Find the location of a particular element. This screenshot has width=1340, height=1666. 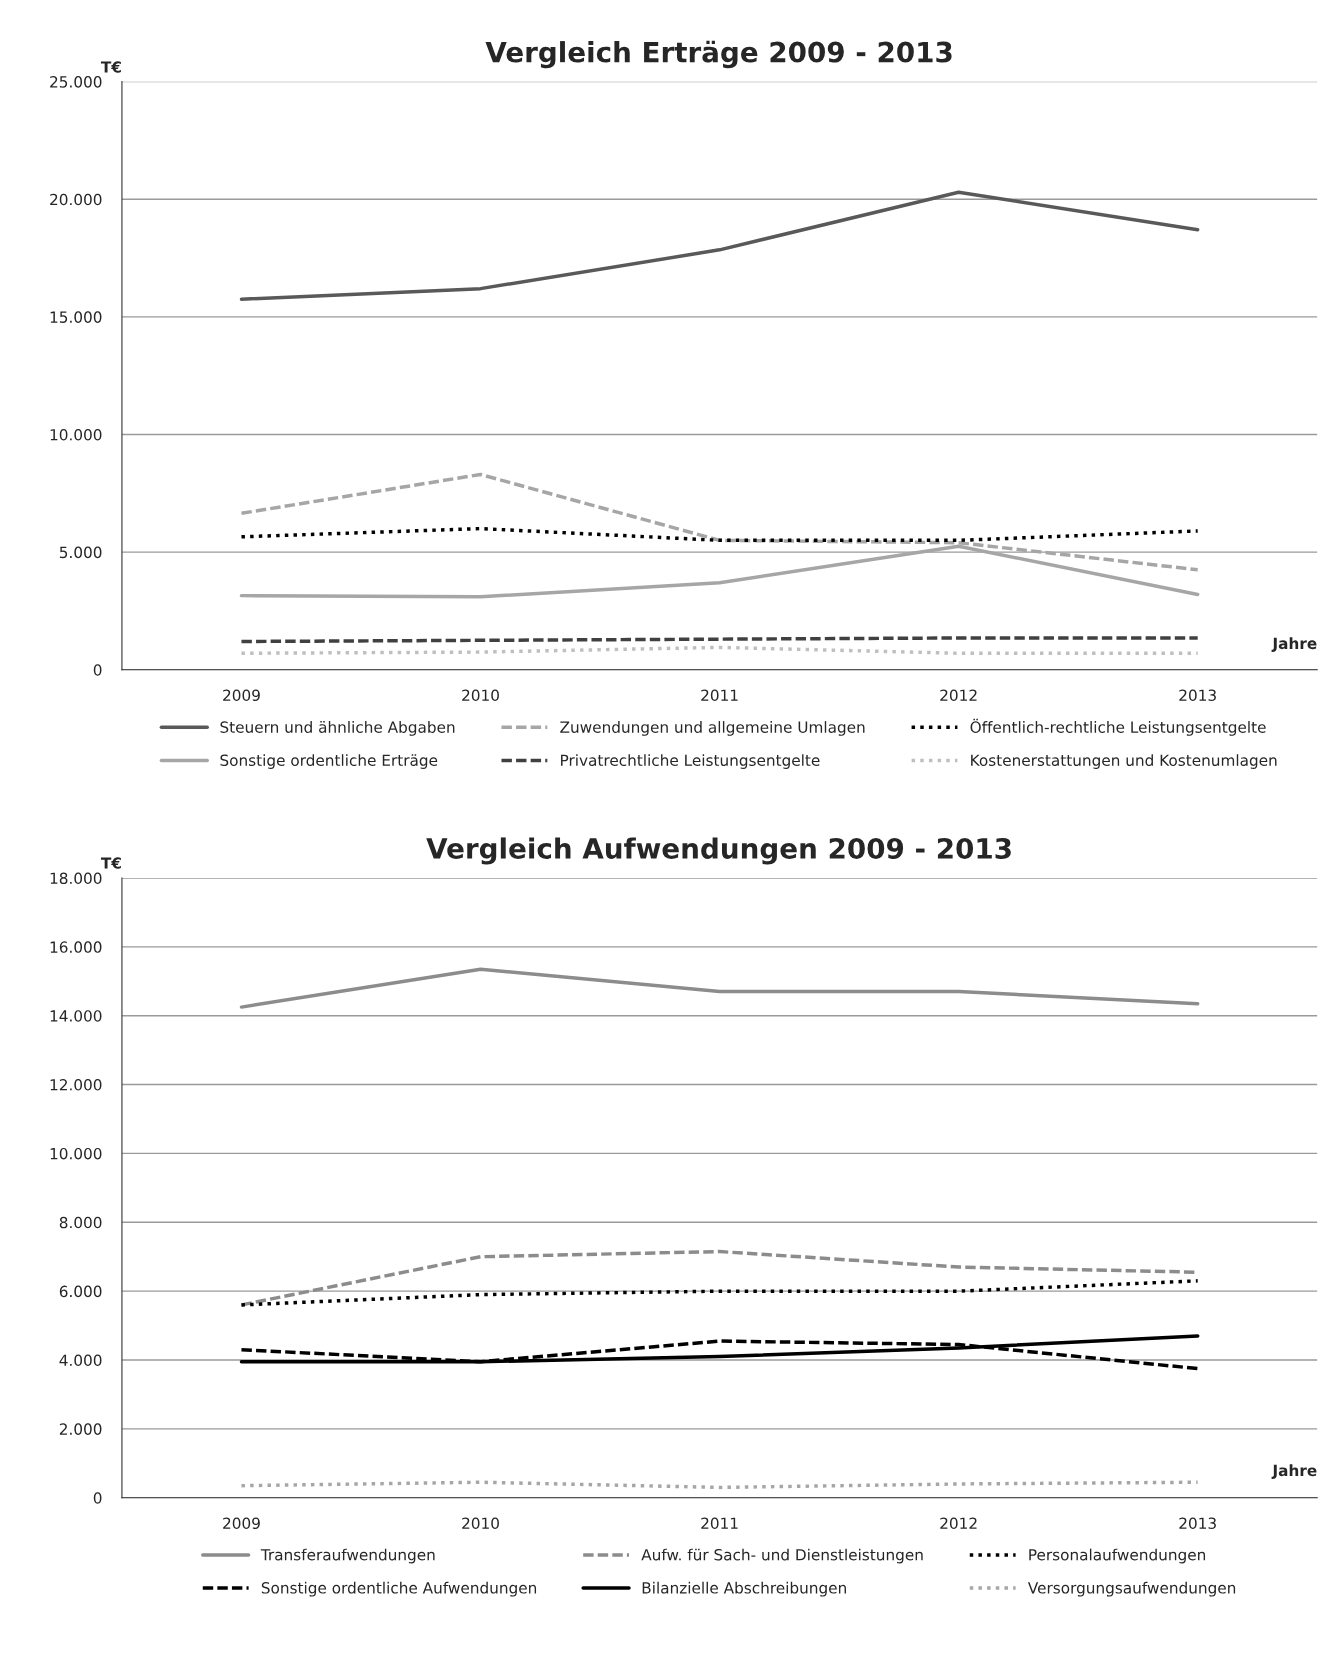

y-tick-label: 5.000 is located at coordinates (80, 552).